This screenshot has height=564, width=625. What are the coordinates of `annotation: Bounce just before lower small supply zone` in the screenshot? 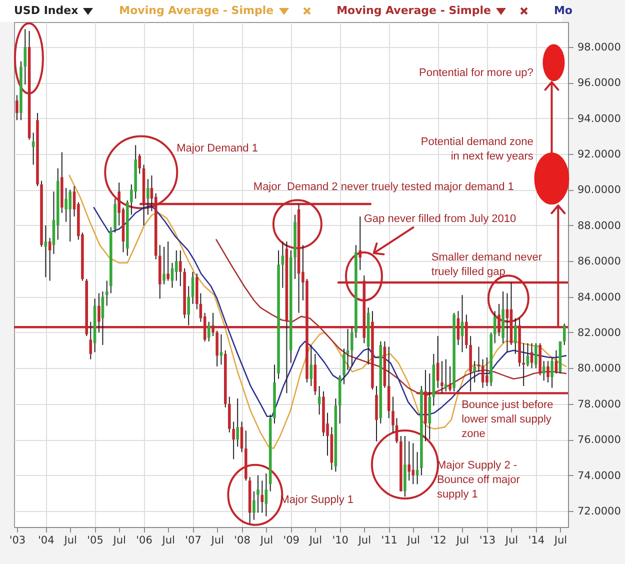 It's located at (508, 419).